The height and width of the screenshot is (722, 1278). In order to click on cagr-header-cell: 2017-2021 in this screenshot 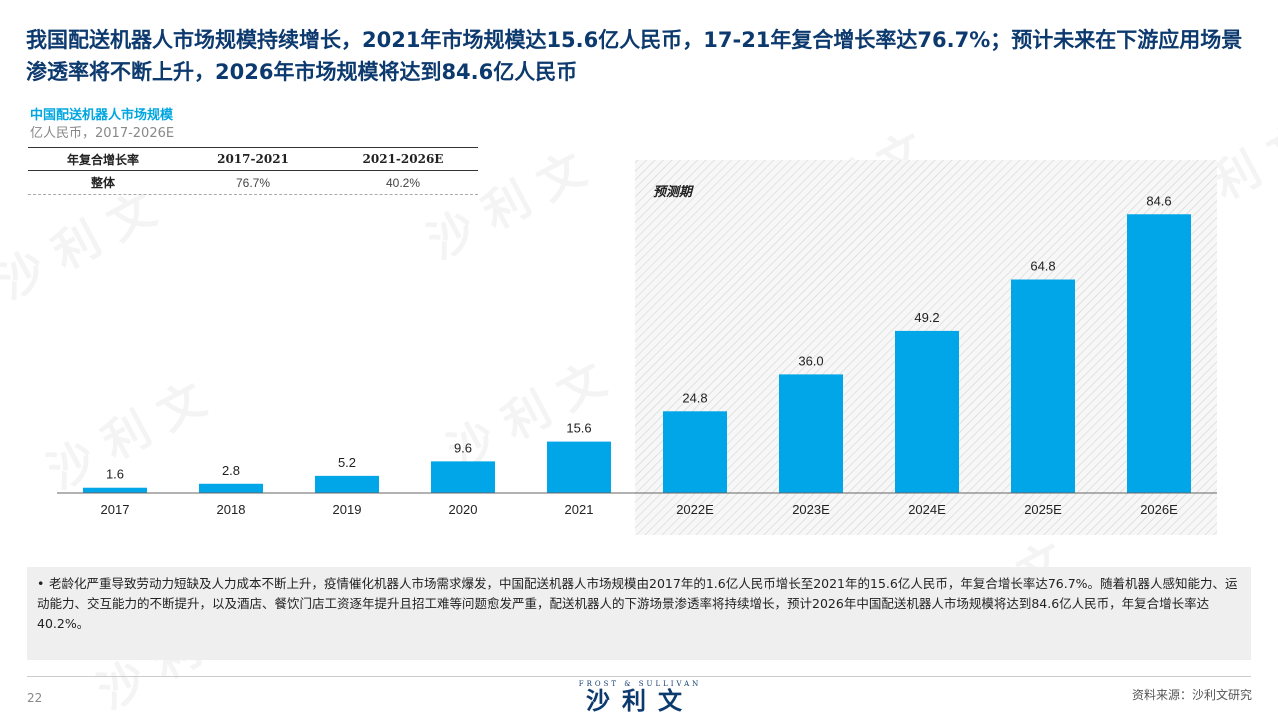, I will do `click(253, 159)`.